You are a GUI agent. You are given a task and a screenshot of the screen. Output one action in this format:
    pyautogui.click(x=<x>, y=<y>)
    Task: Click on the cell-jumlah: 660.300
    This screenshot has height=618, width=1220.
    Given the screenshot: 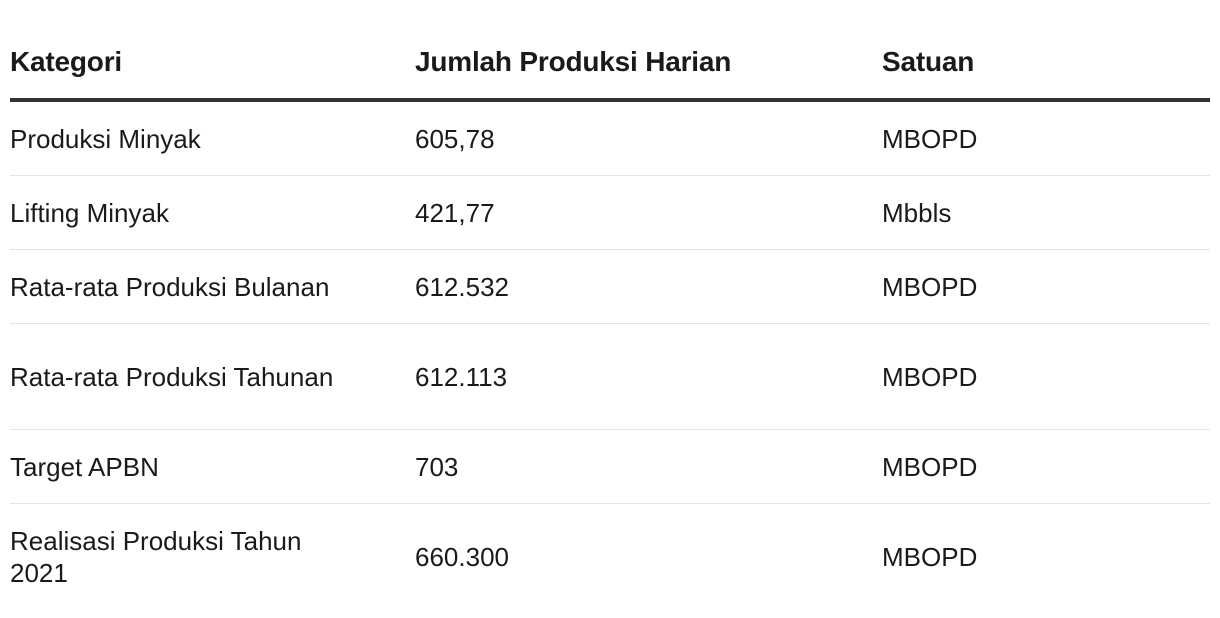 What is the action you would take?
    pyautogui.click(x=462, y=556)
    